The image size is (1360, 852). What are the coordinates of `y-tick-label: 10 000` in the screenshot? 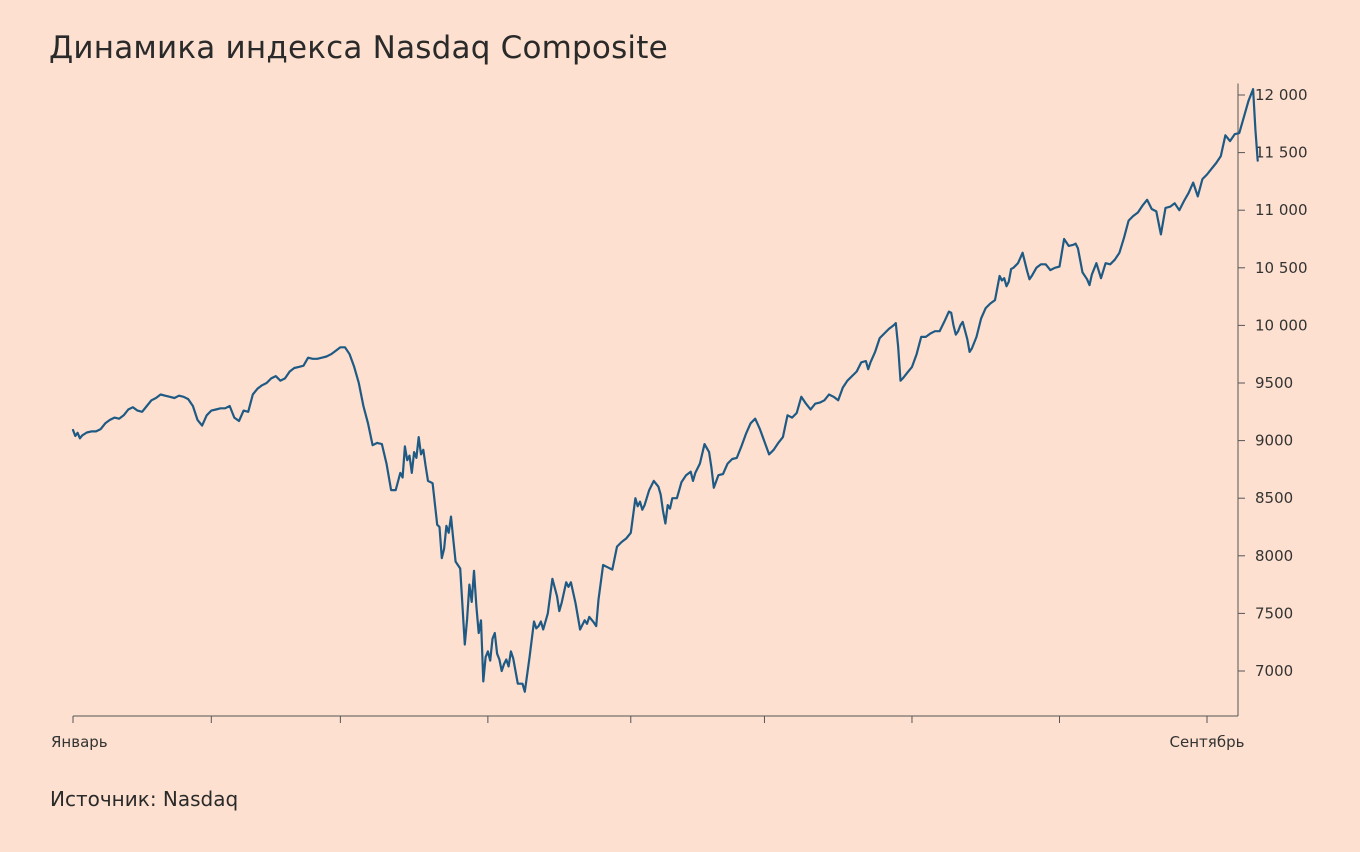 It's located at (1281, 325).